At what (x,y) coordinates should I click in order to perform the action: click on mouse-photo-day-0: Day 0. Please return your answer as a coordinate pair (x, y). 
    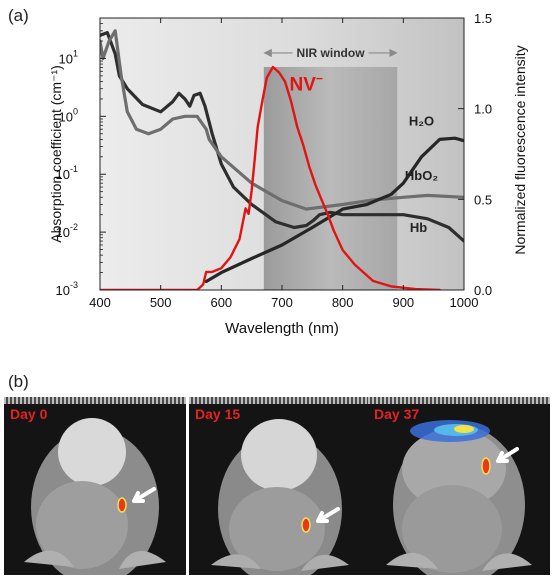
    Looking at the image, I should click on (95, 486).